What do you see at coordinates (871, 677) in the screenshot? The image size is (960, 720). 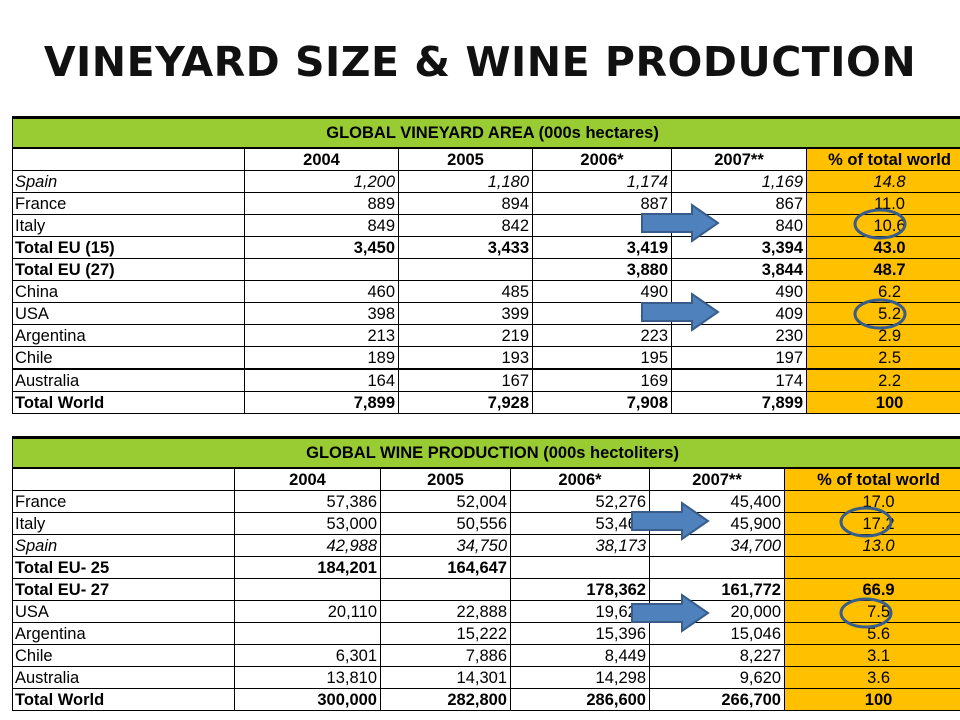 I see `percent-cell: 3.6` at bounding box center [871, 677].